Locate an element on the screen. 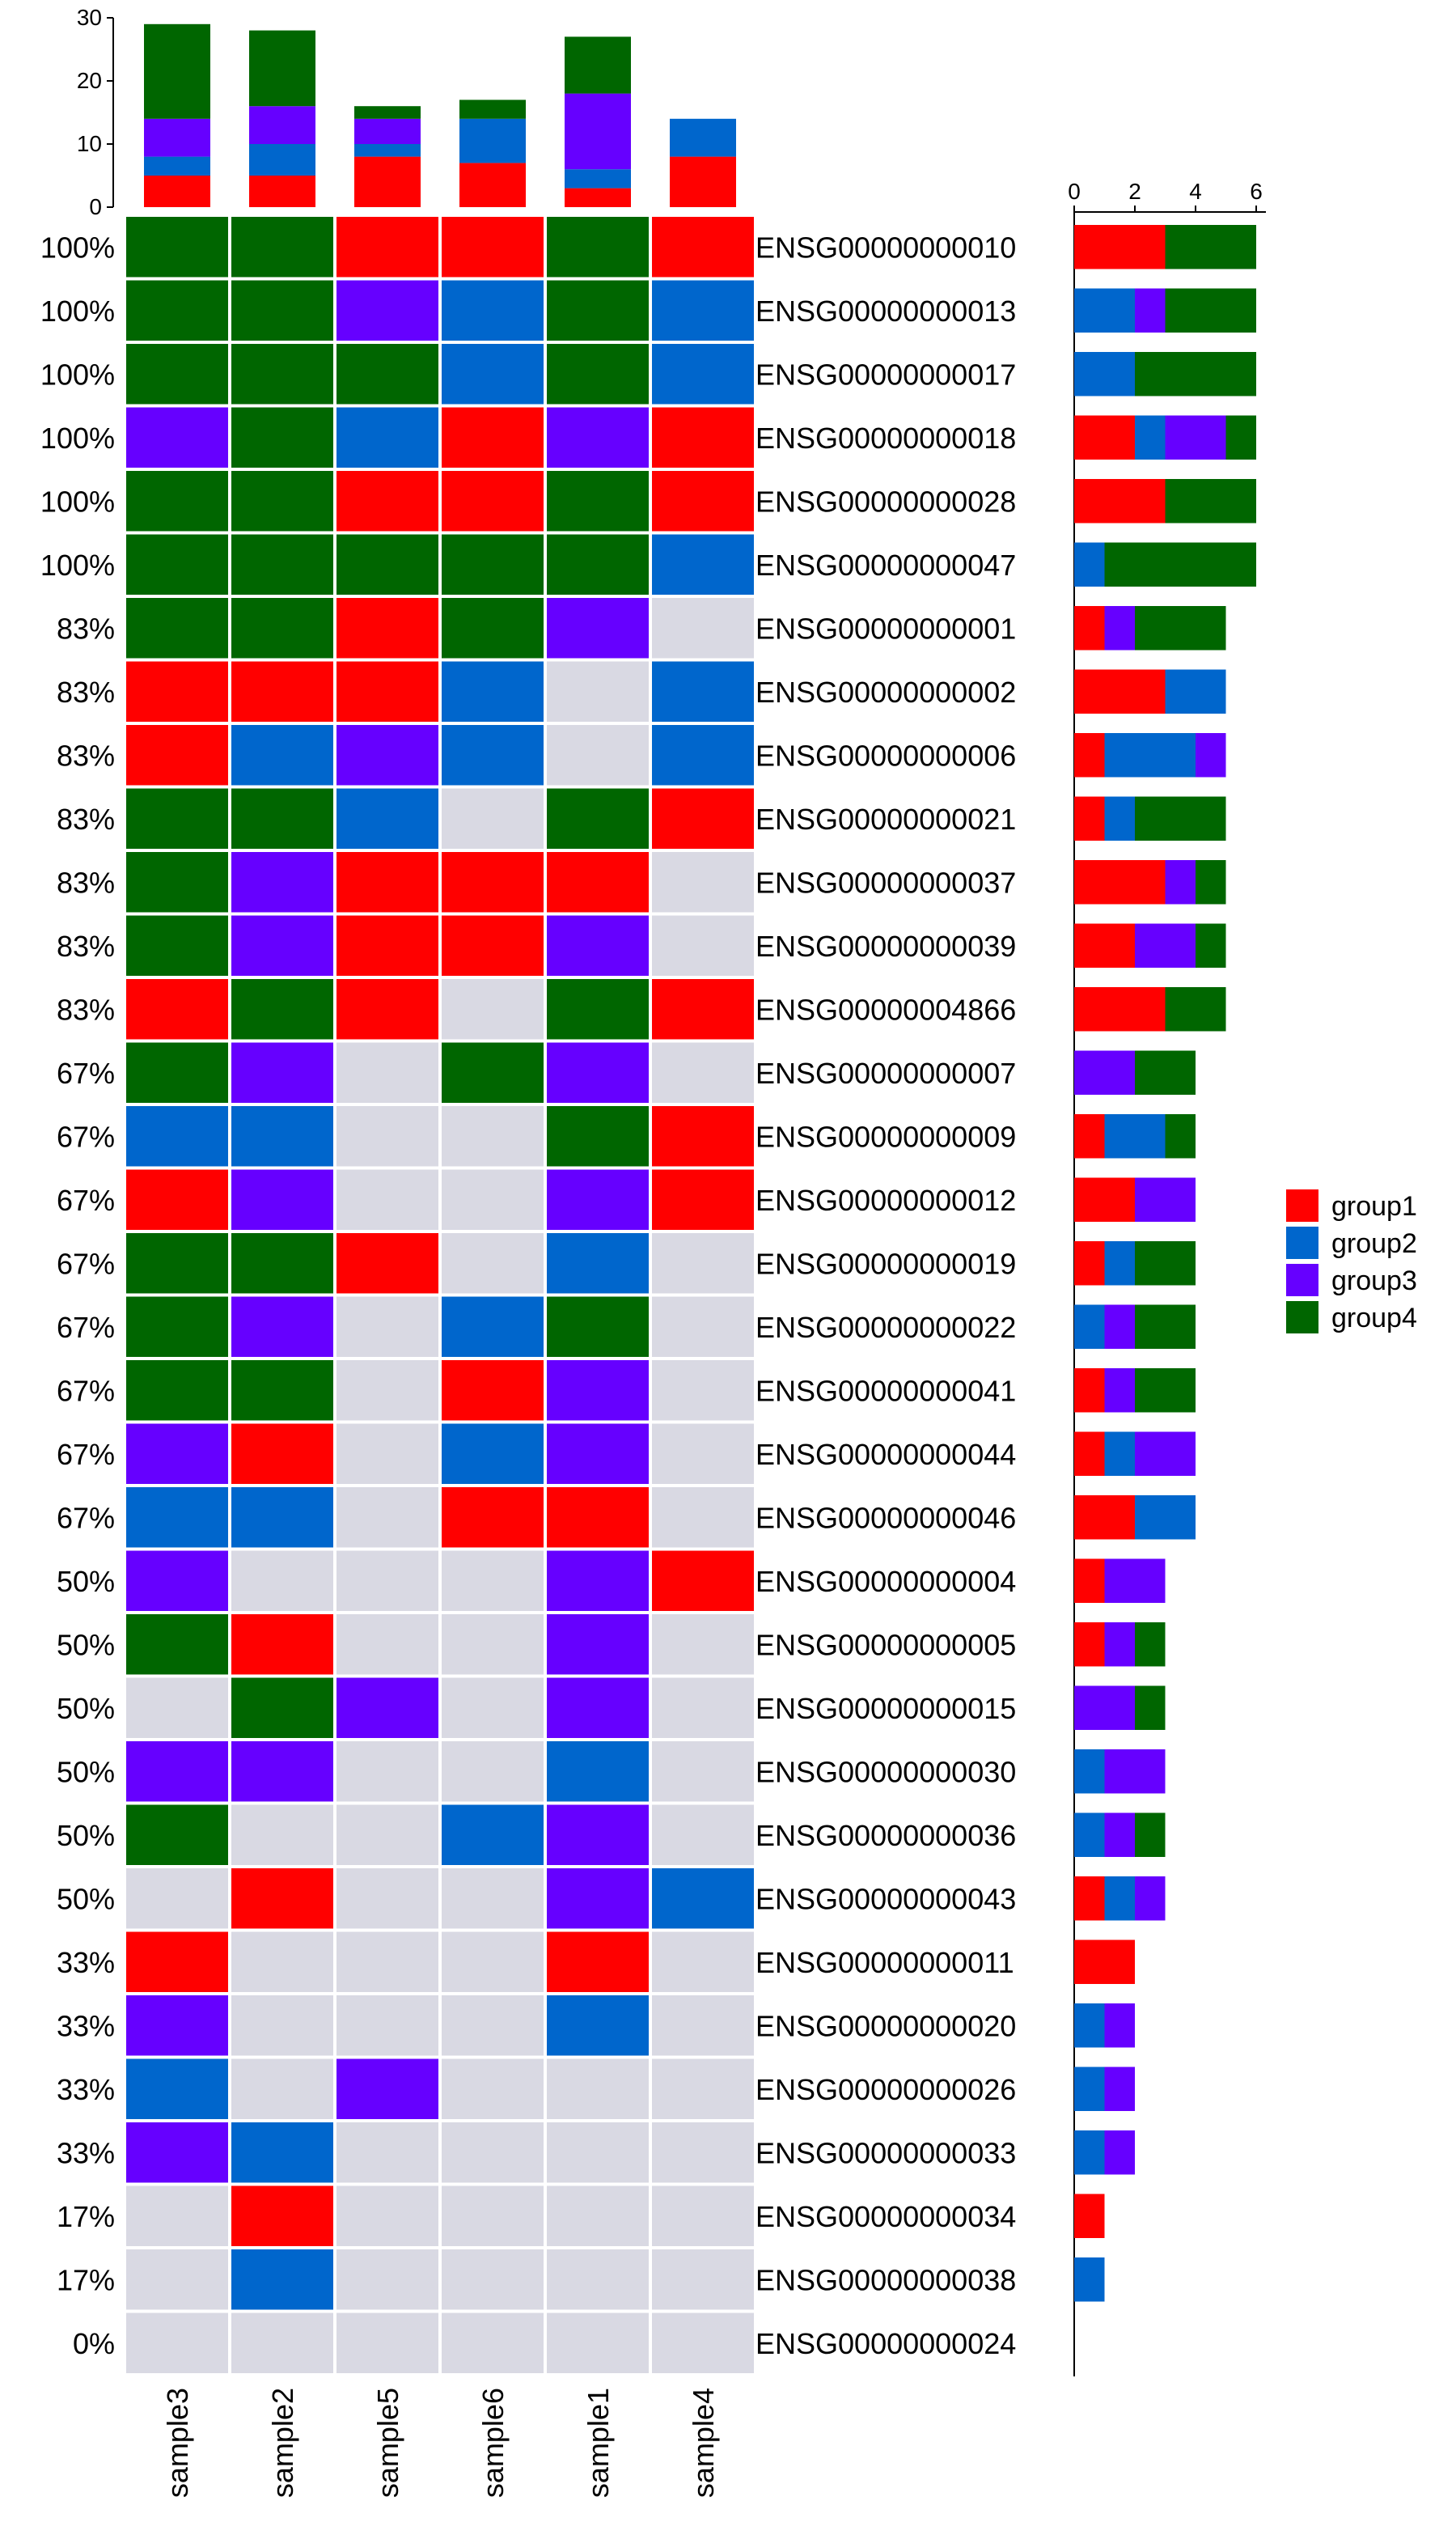 Image resolution: width=1456 pixels, height=2535 pixels. top-bar-segment-group3 is located at coordinates (387, 131).